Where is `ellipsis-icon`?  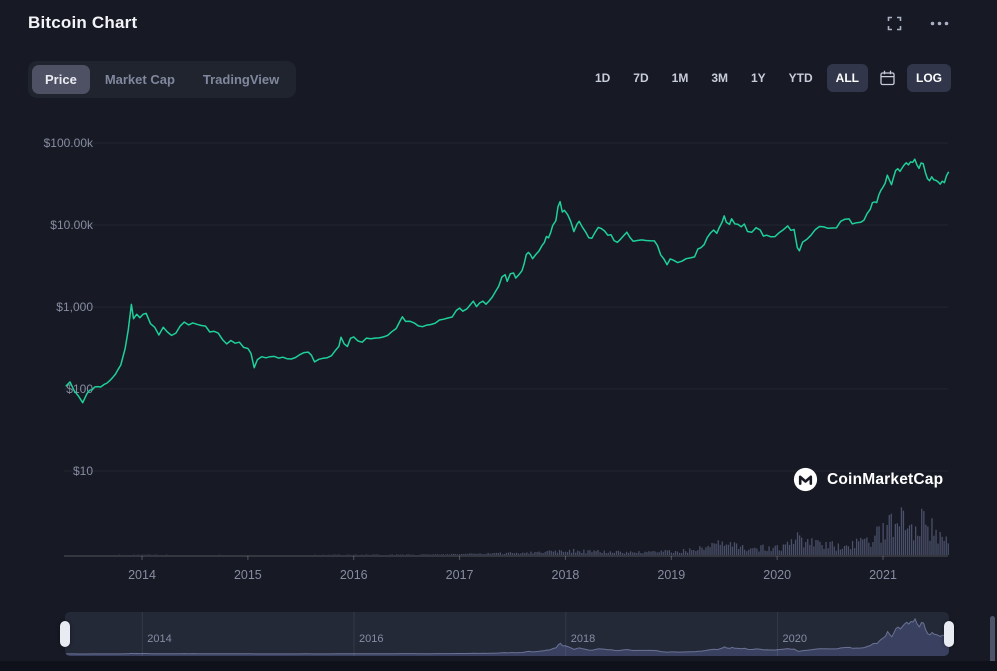
ellipsis-icon is located at coordinates (939, 23).